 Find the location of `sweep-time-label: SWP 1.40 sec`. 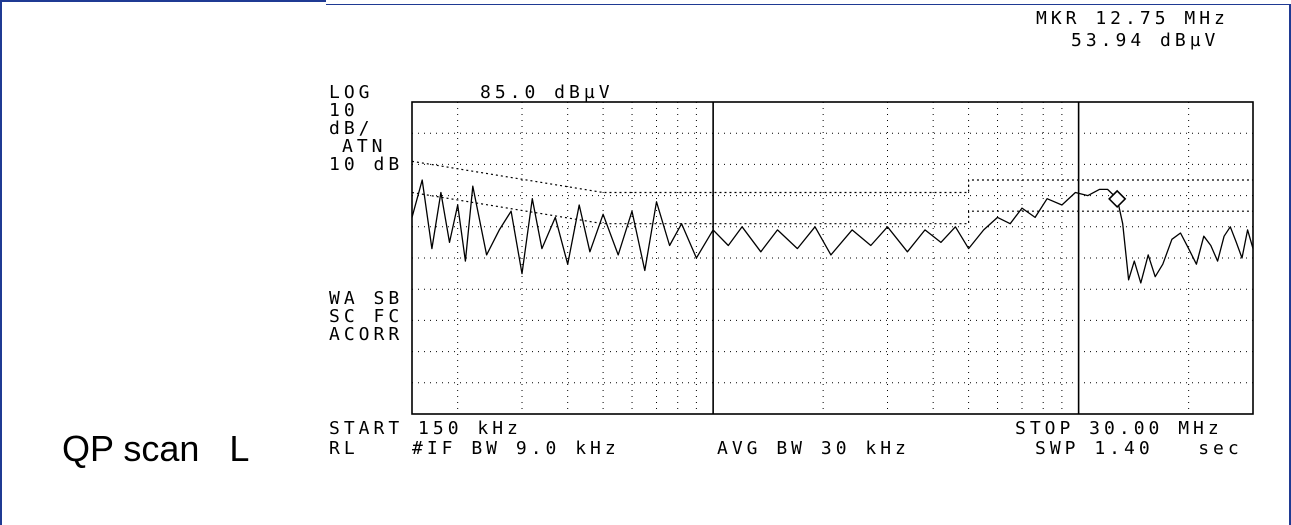

sweep-time-label: SWP 1.40 sec is located at coordinates (1139, 448).